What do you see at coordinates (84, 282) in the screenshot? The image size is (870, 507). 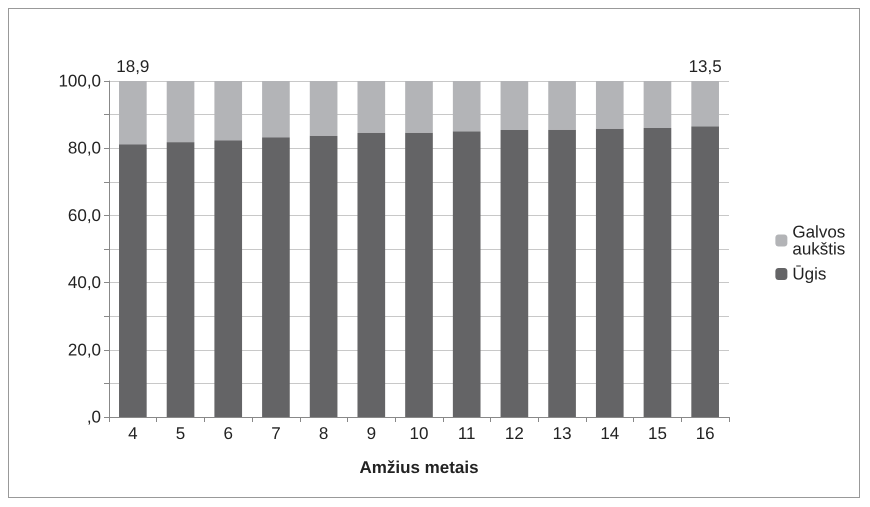 I see `y-tick-label: 40,0` at bounding box center [84, 282].